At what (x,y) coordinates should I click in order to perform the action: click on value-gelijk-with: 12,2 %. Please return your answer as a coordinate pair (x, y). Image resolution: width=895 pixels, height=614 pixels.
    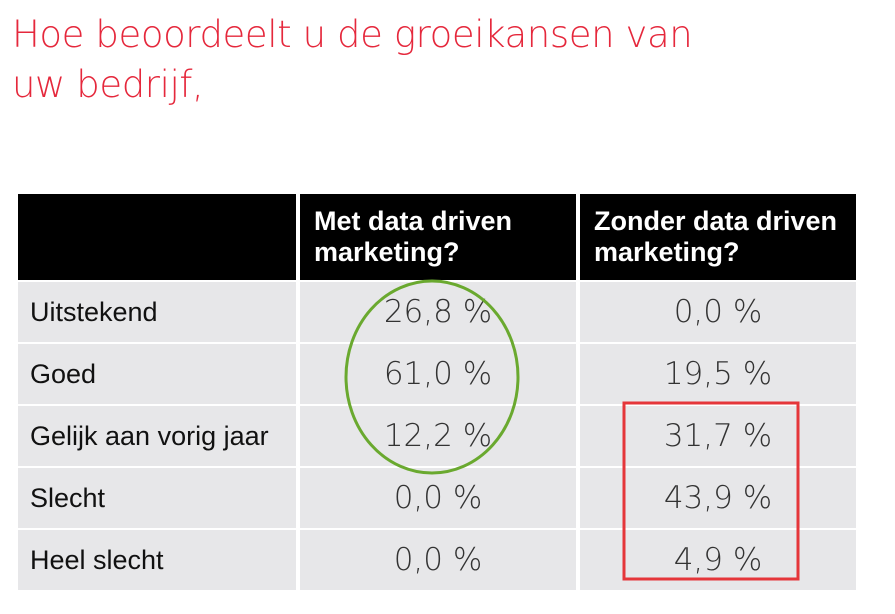
    Looking at the image, I should click on (438, 436).